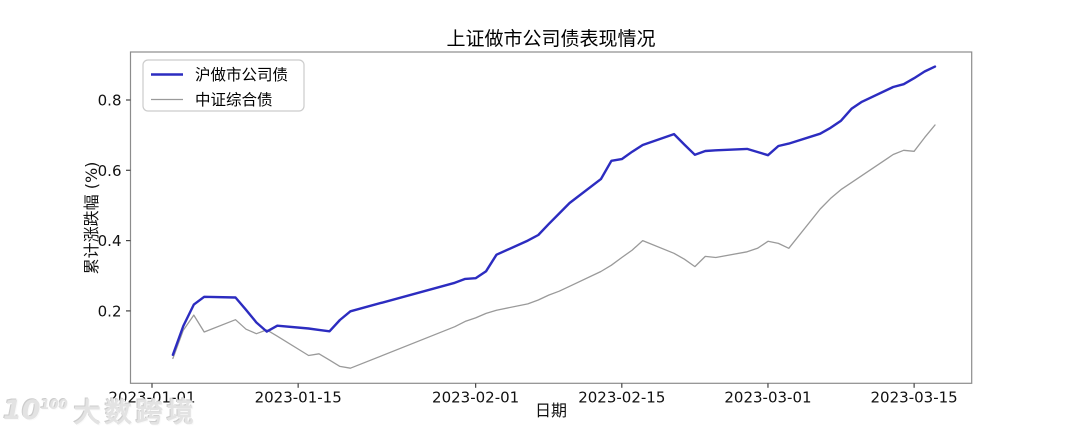 The image size is (1080, 436). I want to click on x-tick-label: 2023-02-01, so click(475, 397).